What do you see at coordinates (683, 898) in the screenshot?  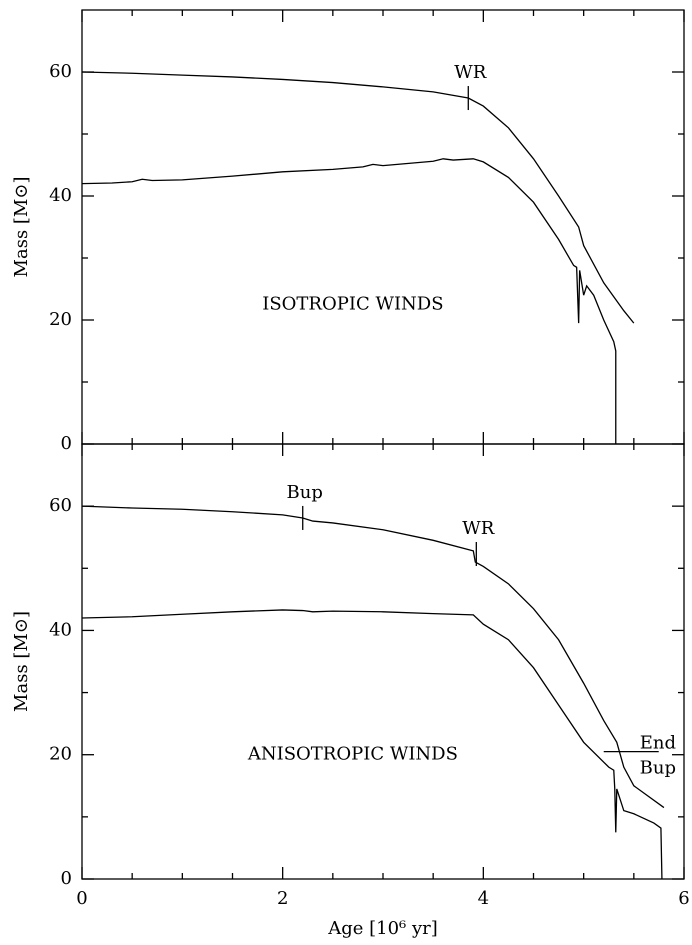 I see `x-tick-label: 6` at bounding box center [683, 898].